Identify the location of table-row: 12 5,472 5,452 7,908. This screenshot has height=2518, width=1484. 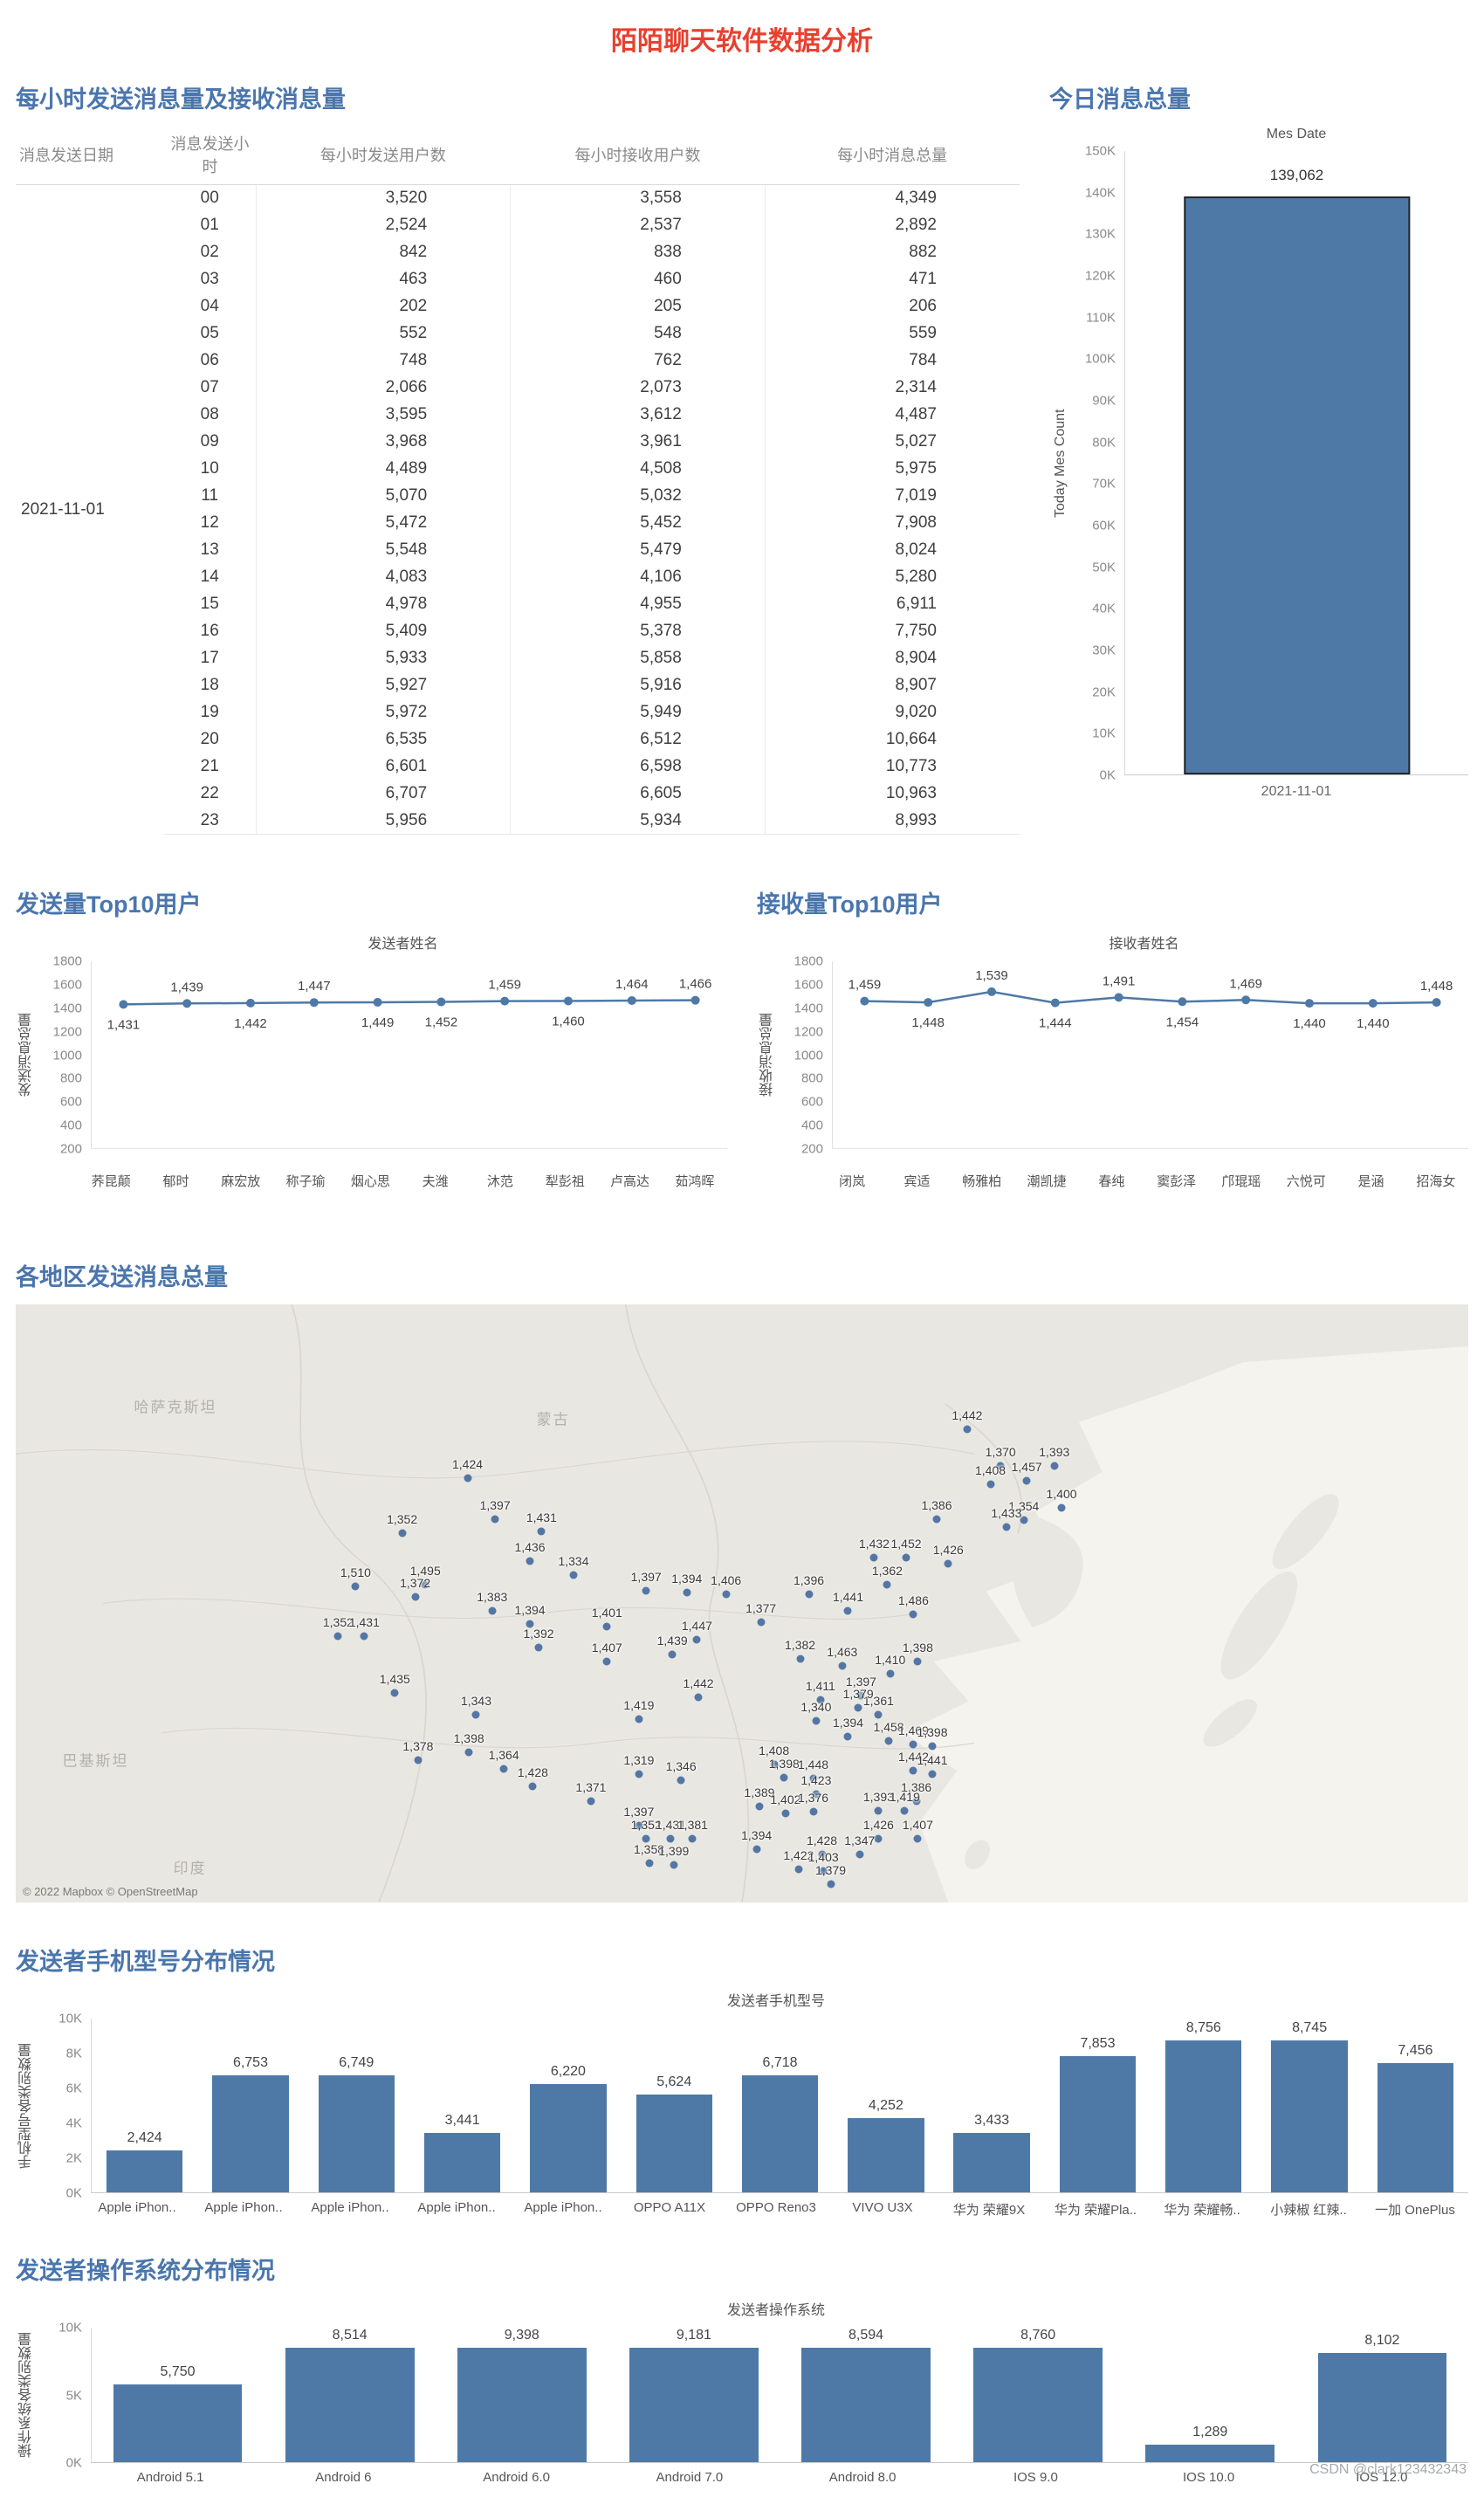
(518, 523).